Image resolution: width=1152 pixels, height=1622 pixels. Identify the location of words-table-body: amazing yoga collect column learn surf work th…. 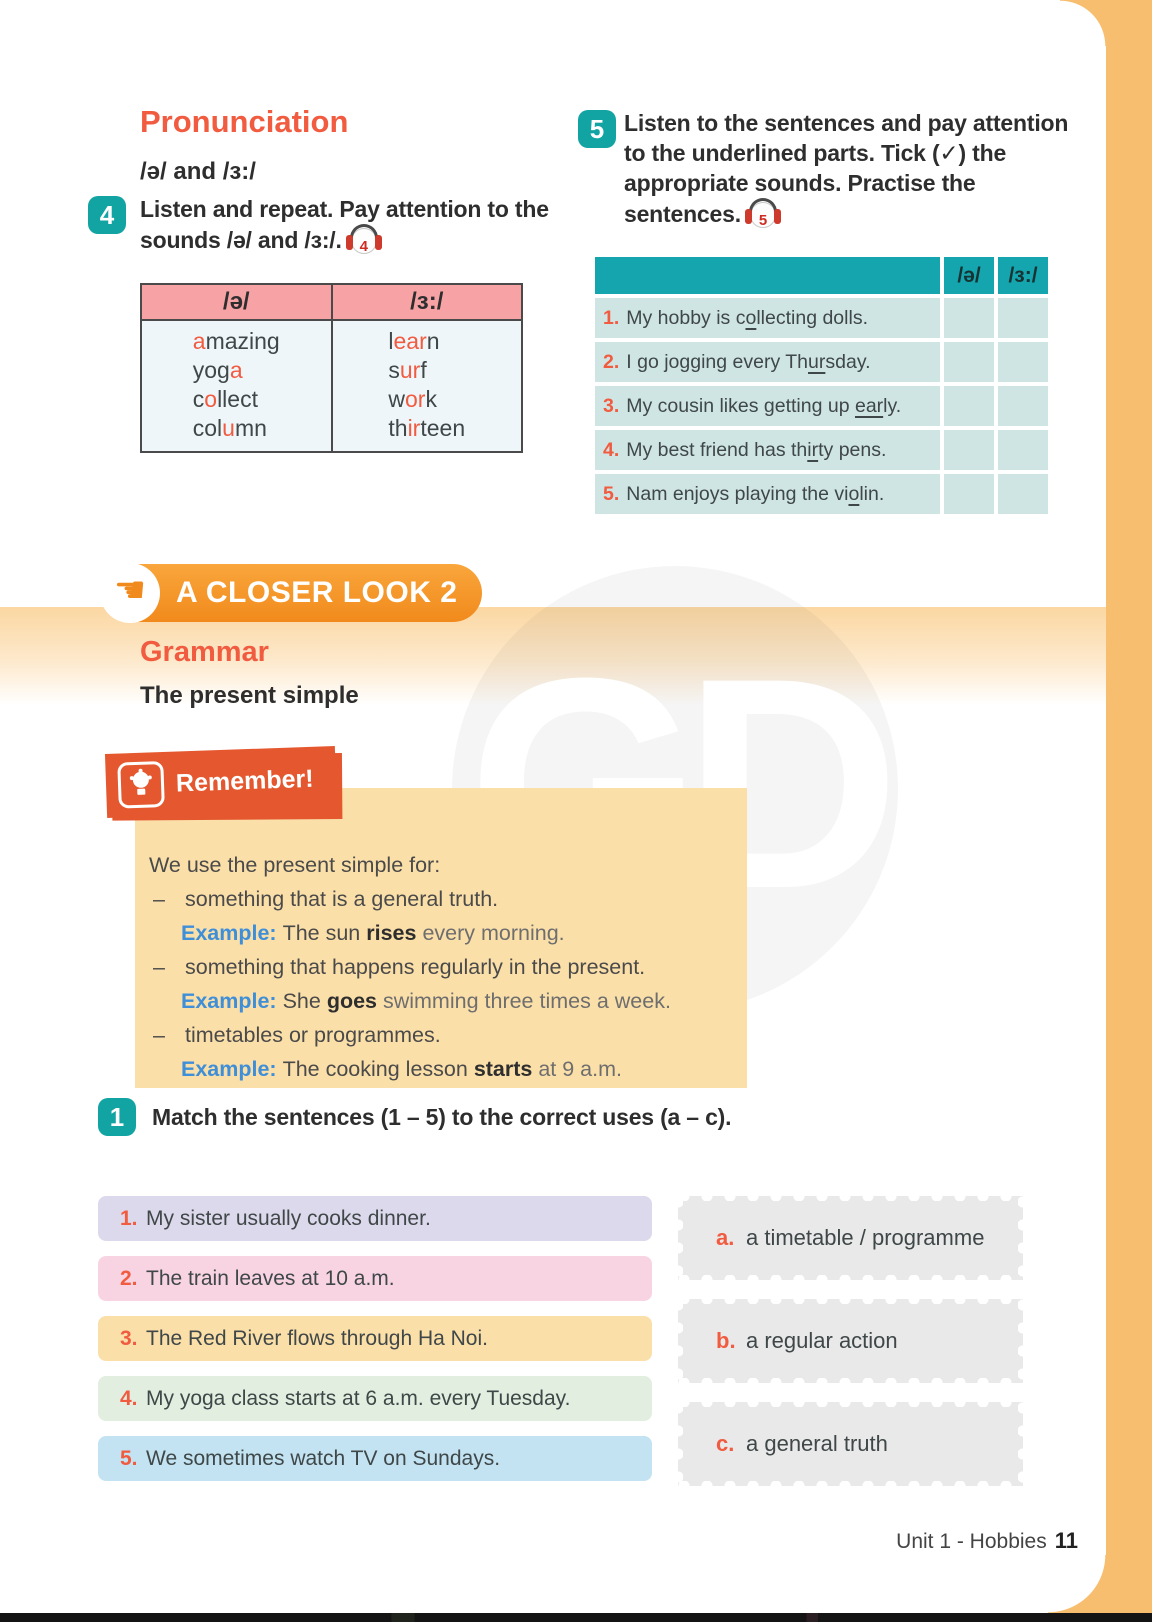
(331, 386).